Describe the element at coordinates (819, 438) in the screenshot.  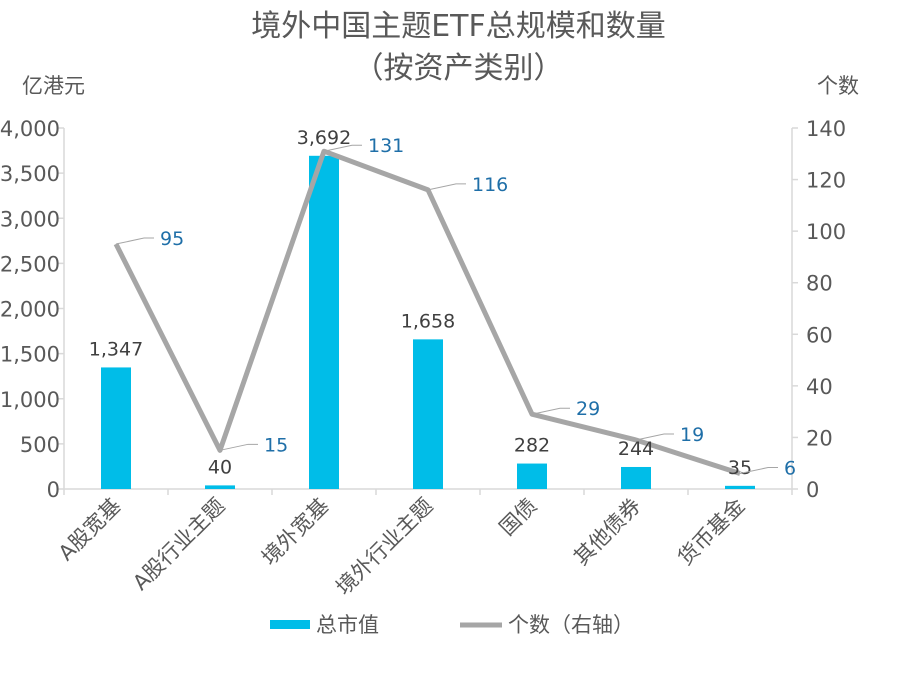
I see `right-tick-label: 20` at that location.